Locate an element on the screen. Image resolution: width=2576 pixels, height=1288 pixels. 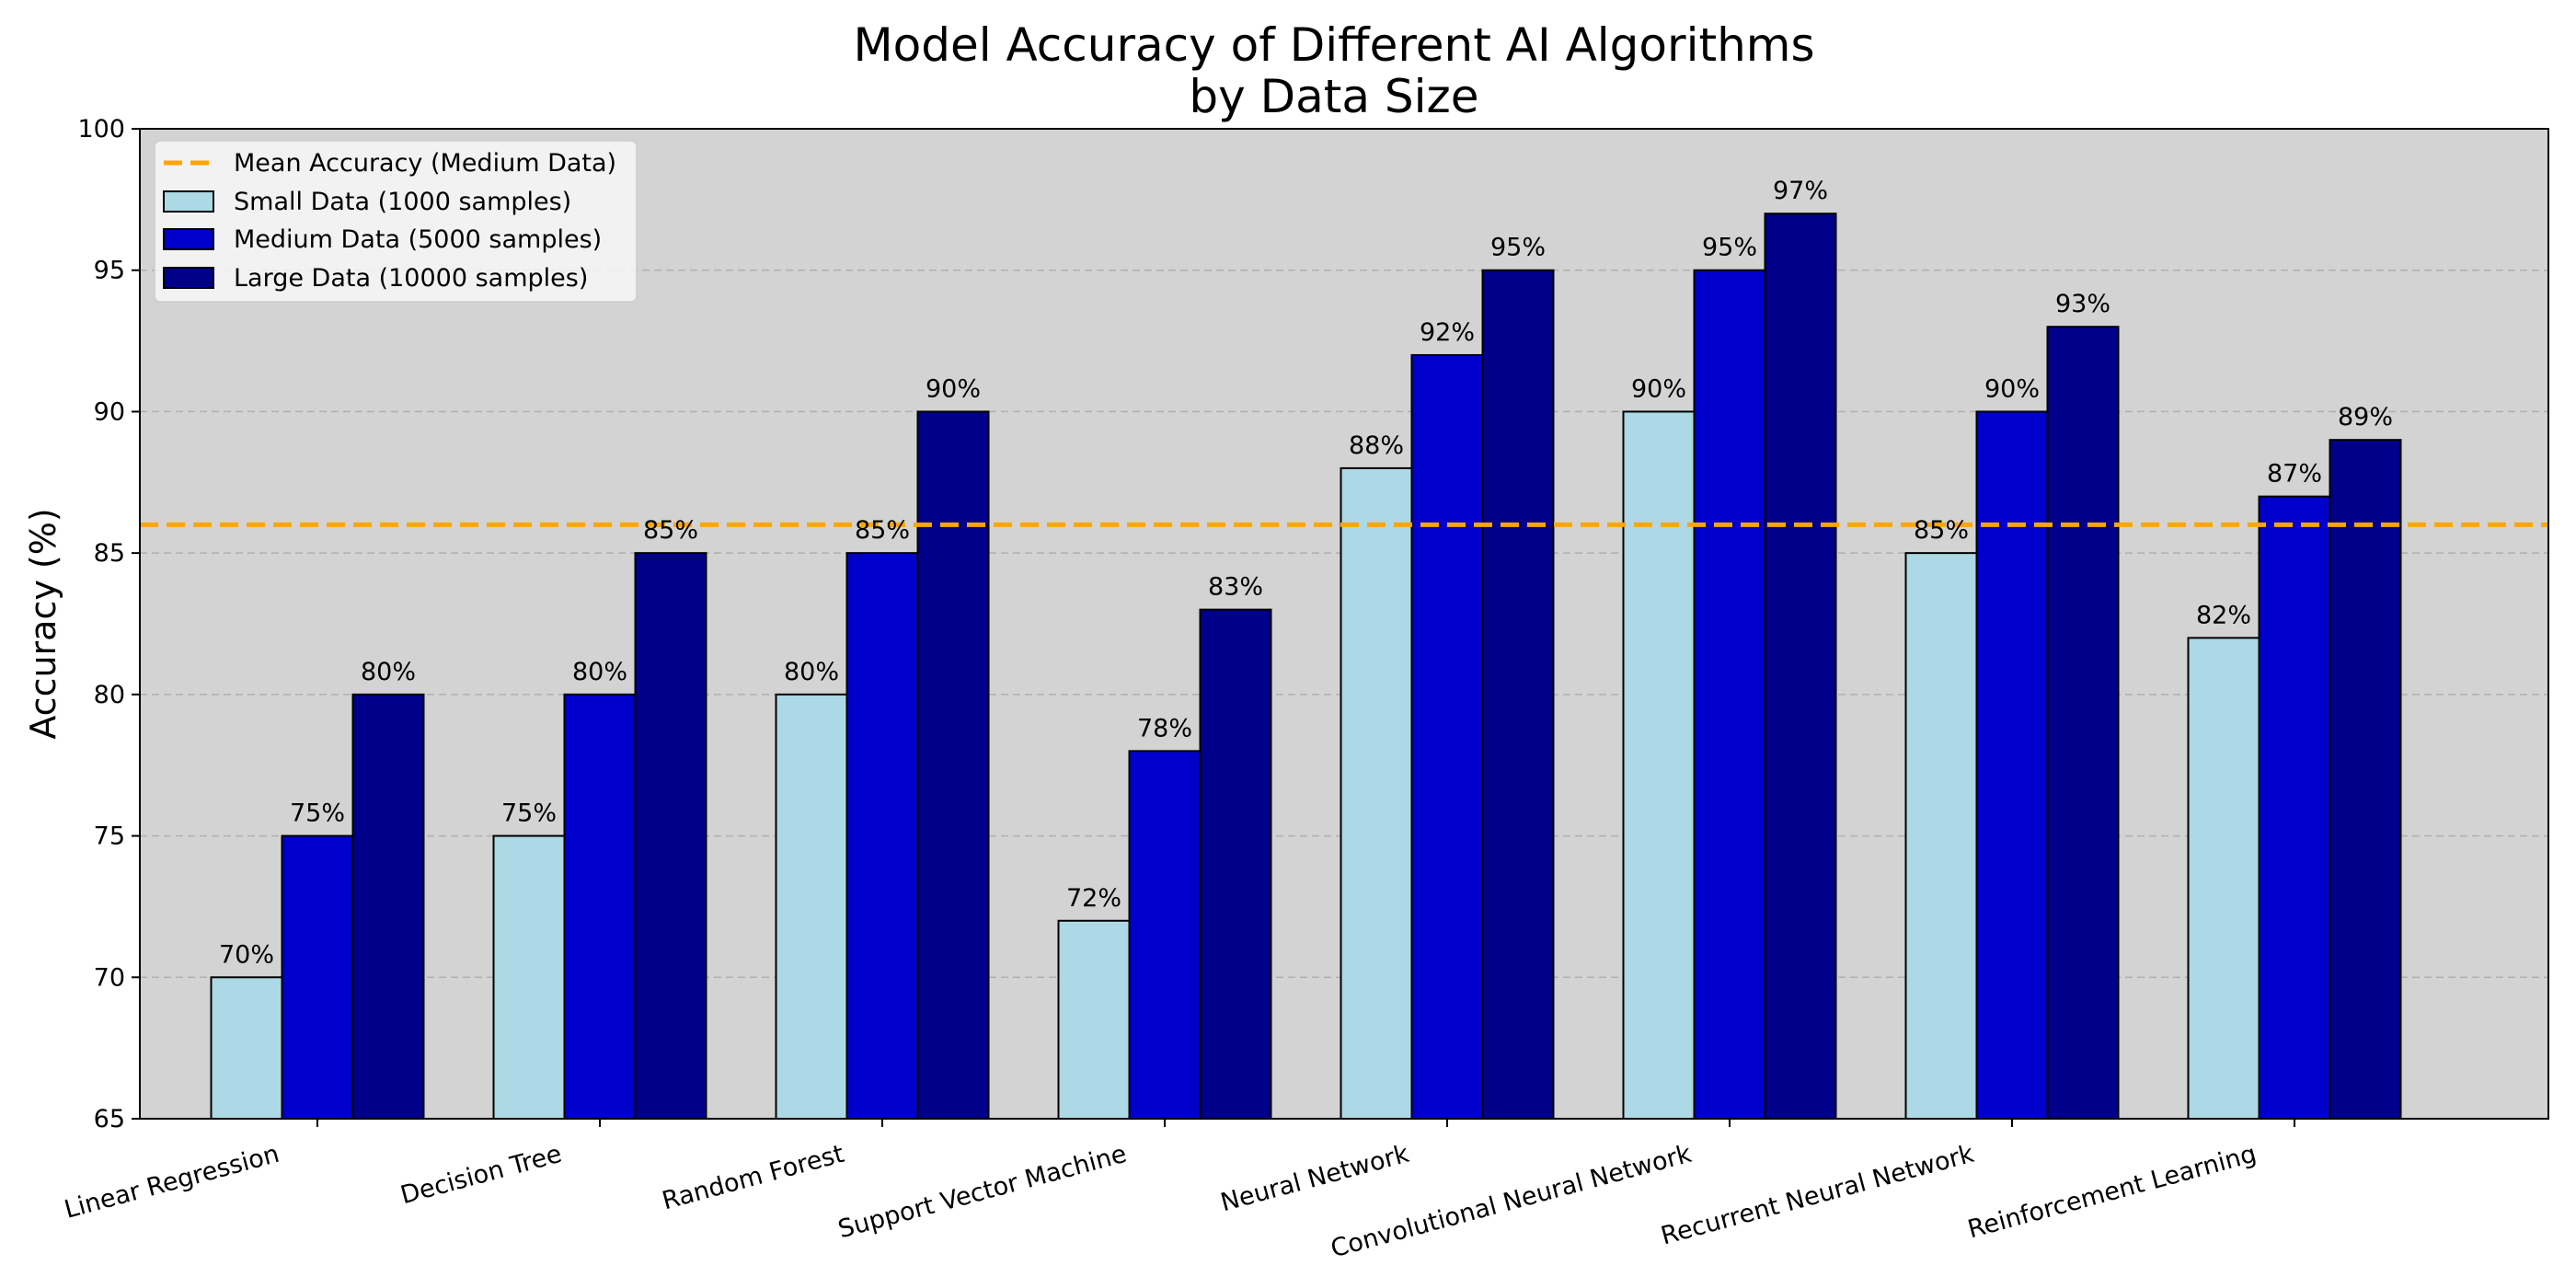
y-tick-label: 70 is located at coordinates (109, 977).